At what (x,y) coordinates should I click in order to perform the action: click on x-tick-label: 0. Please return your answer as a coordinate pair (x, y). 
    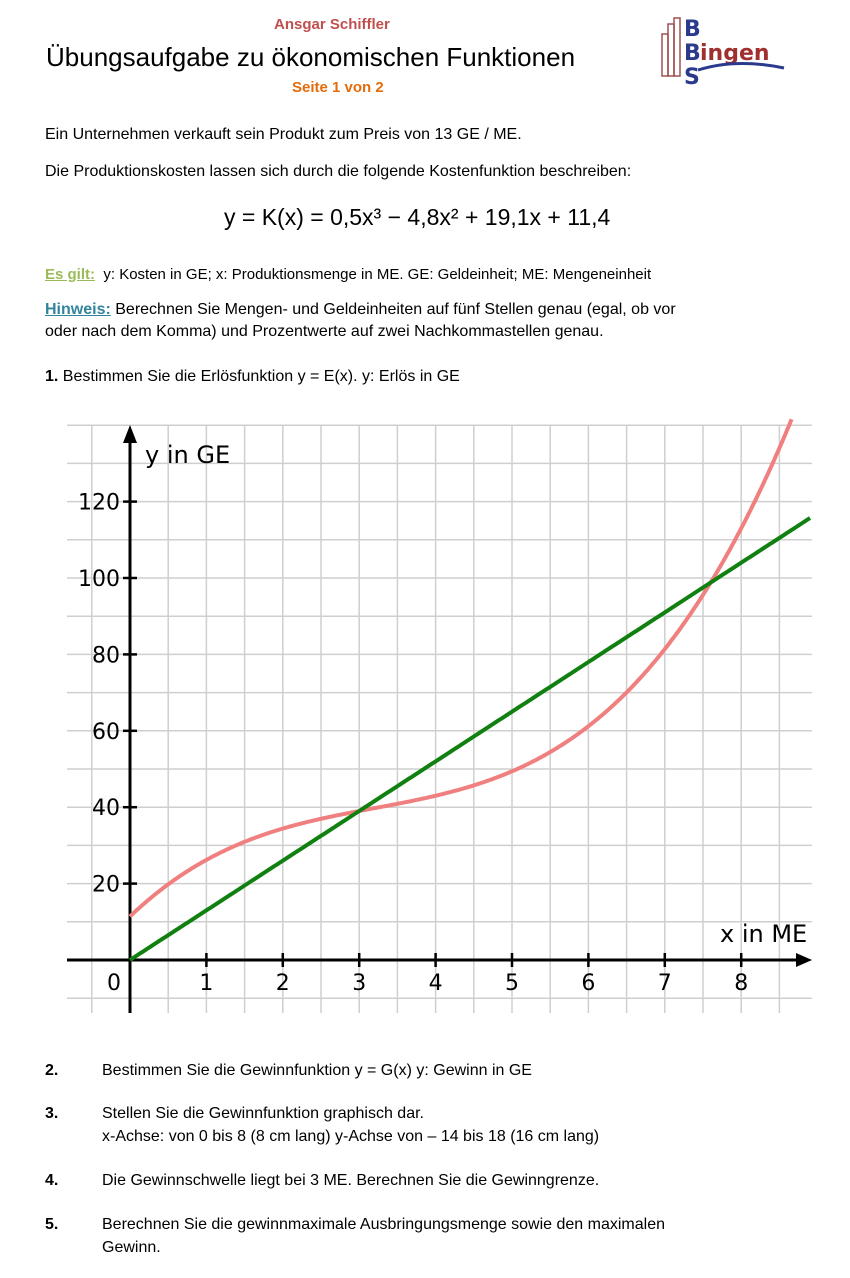
    Looking at the image, I should click on (114, 983).